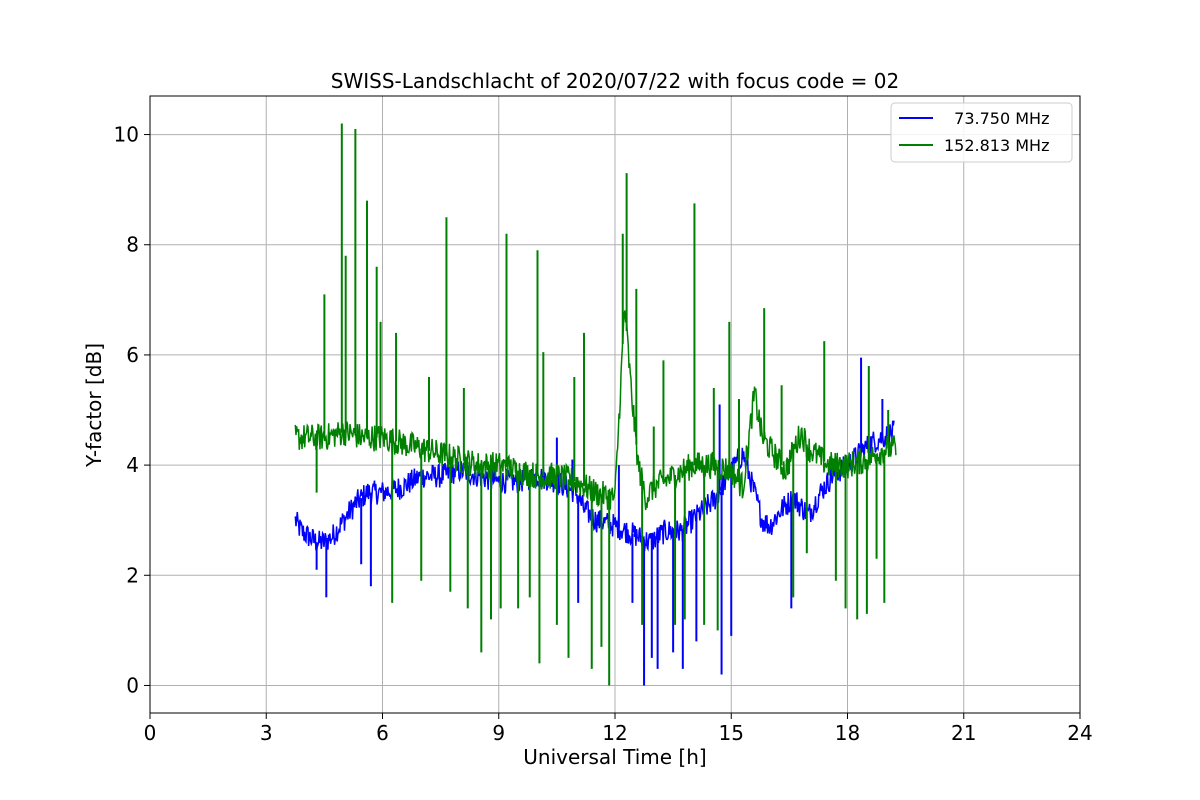  I want to click on y-tick-label: 4, so click(132, 465).